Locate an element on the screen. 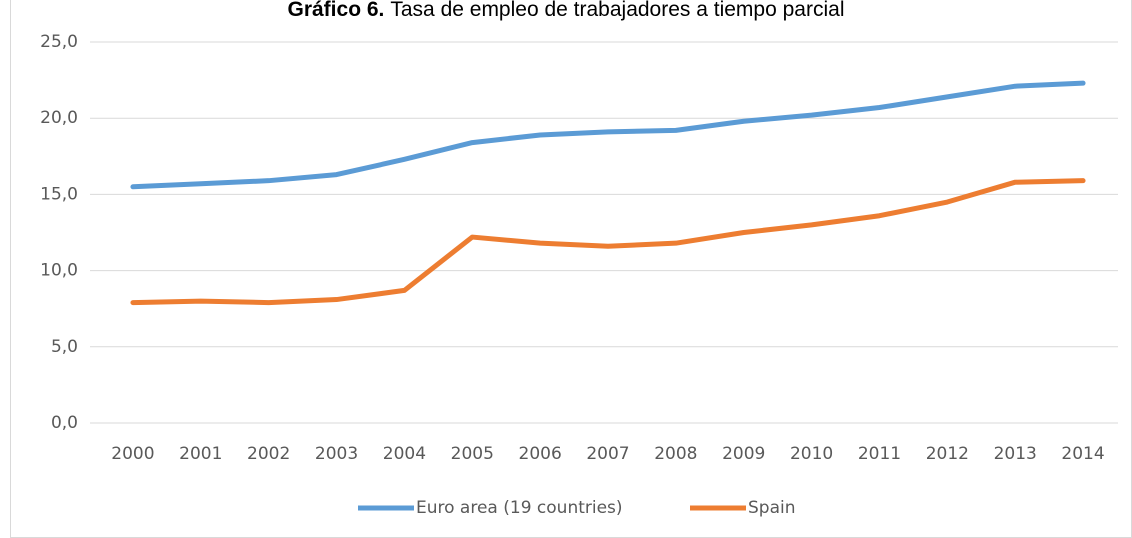 The image size is (1132, 538). x-tick-label: 2006 is located at coordinates (540, 454).